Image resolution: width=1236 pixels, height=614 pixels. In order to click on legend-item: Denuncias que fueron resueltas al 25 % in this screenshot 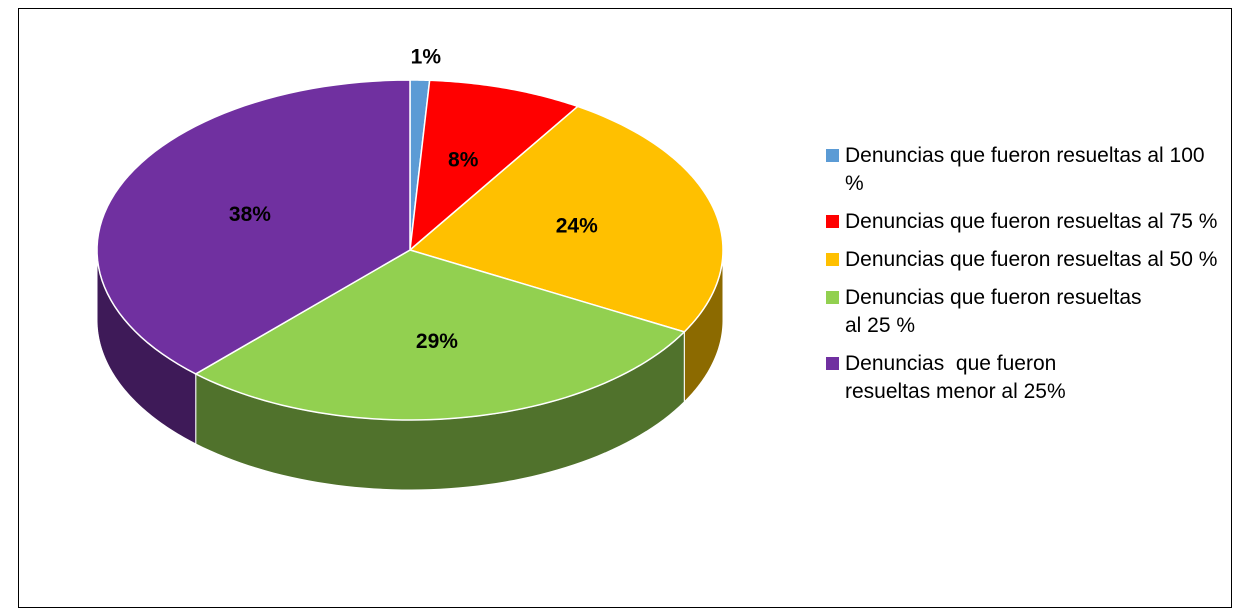, I will do `click(1023, 312)`.